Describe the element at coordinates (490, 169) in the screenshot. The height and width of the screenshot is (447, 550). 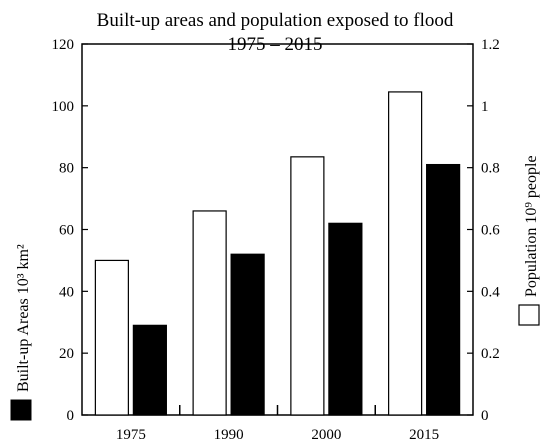
I see `right-tick-label: 0.8` at that location.